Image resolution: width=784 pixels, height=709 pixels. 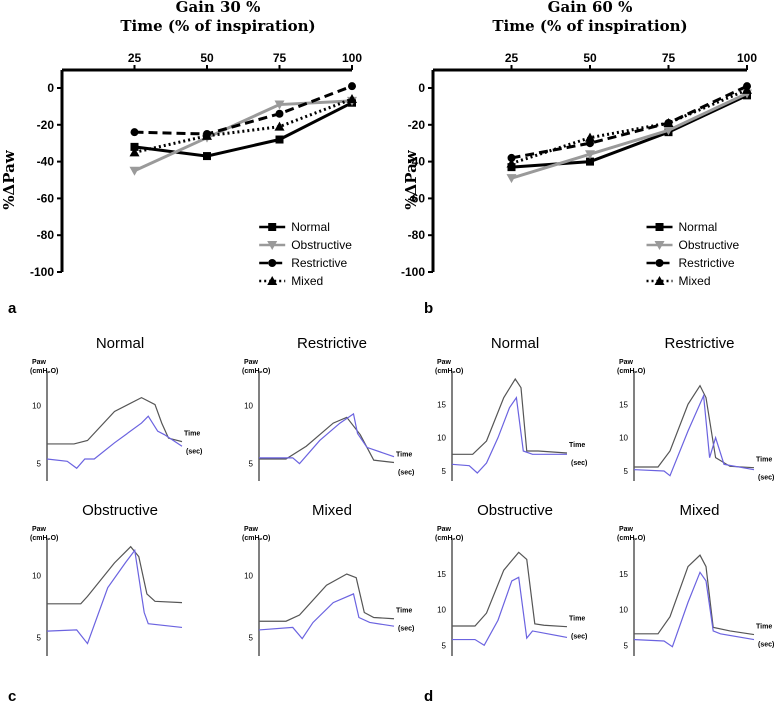 I want to click on chart-b-y-tick-label: -100, so click(x=413, y=272).